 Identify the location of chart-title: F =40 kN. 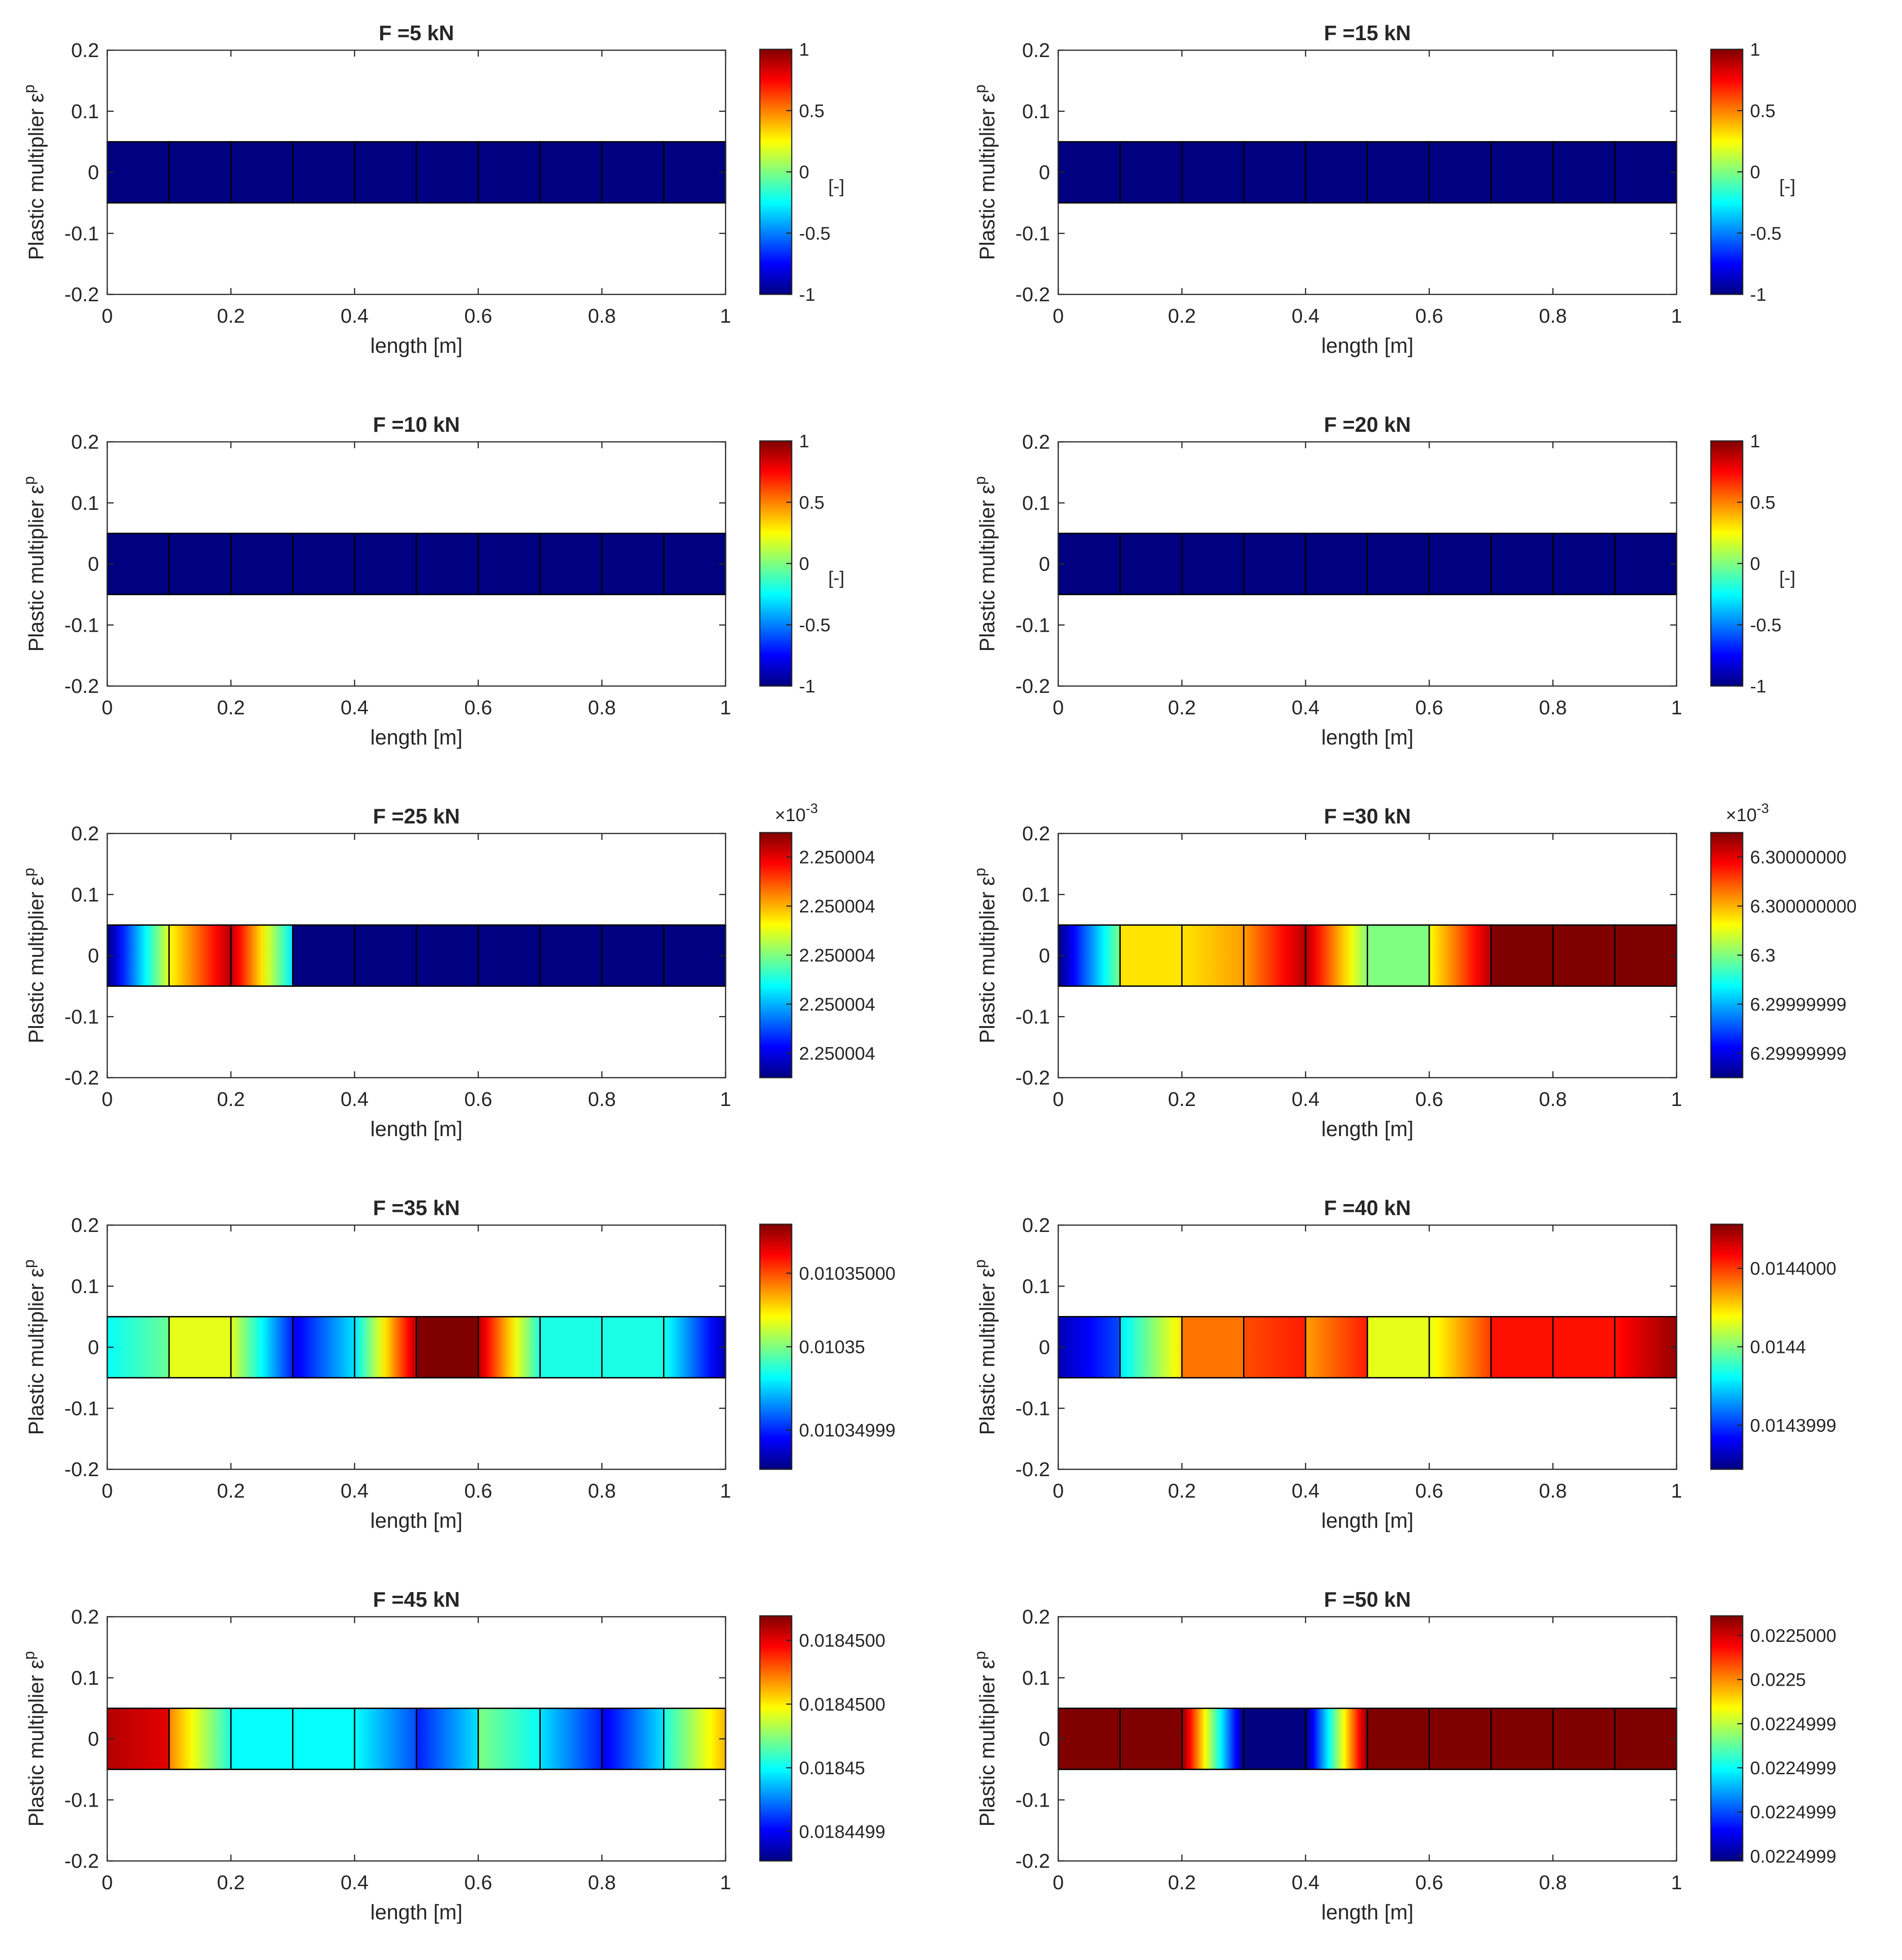
(1368, 1208).